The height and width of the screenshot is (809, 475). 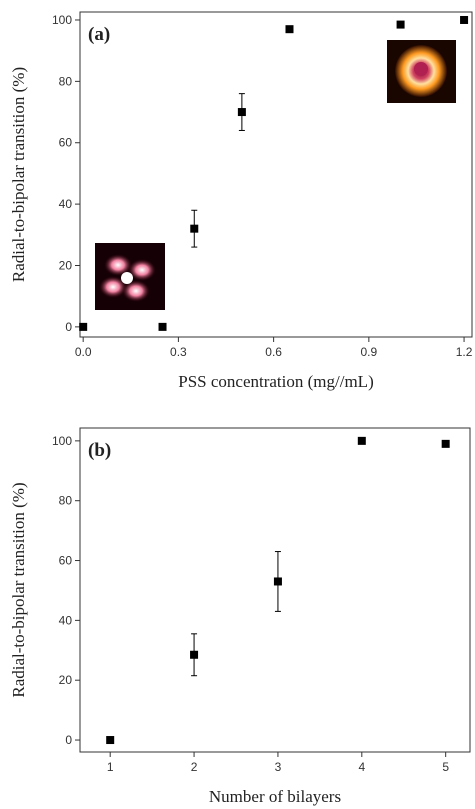 What do you see at coordinates (275, 381) in the screenshot?
I see `x-axis-label: PSS concentration (mg//mL)` at bounding box center [275, 381].